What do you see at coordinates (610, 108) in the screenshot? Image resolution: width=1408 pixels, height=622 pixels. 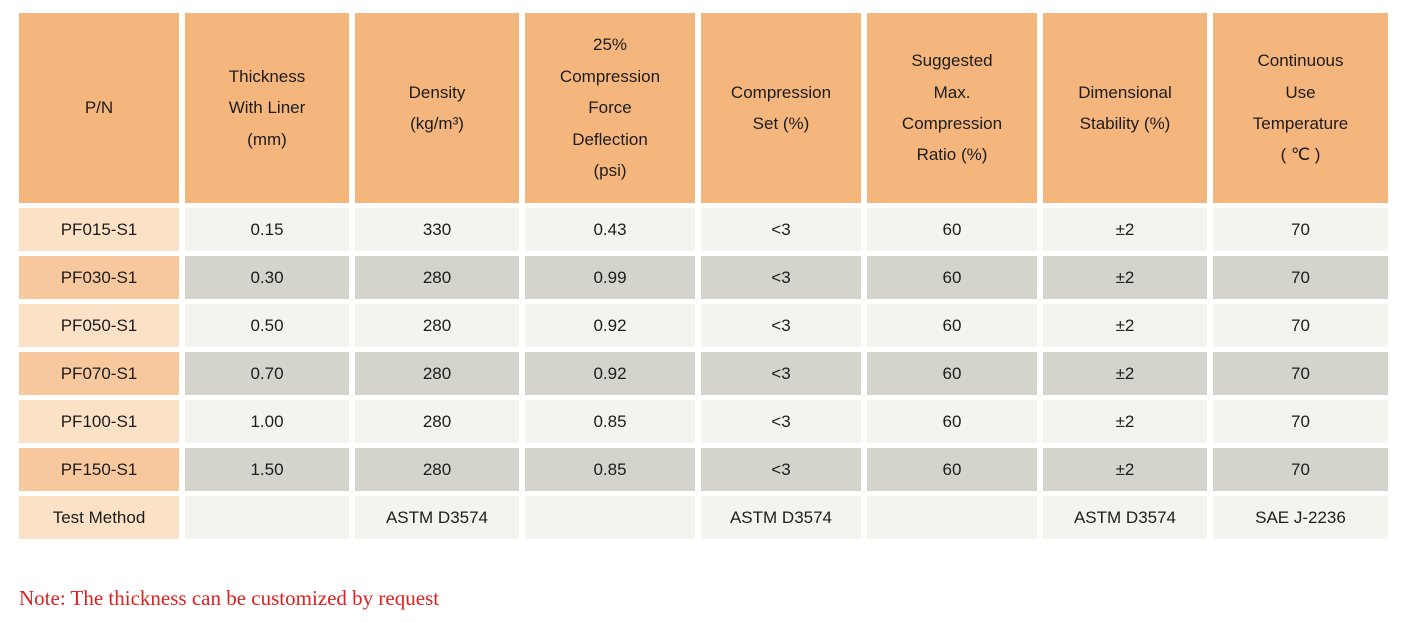 I see `header-cell-compression-force-deflection: 25% Compression Force Deflection (psi)` at bounding box center [610, 108].